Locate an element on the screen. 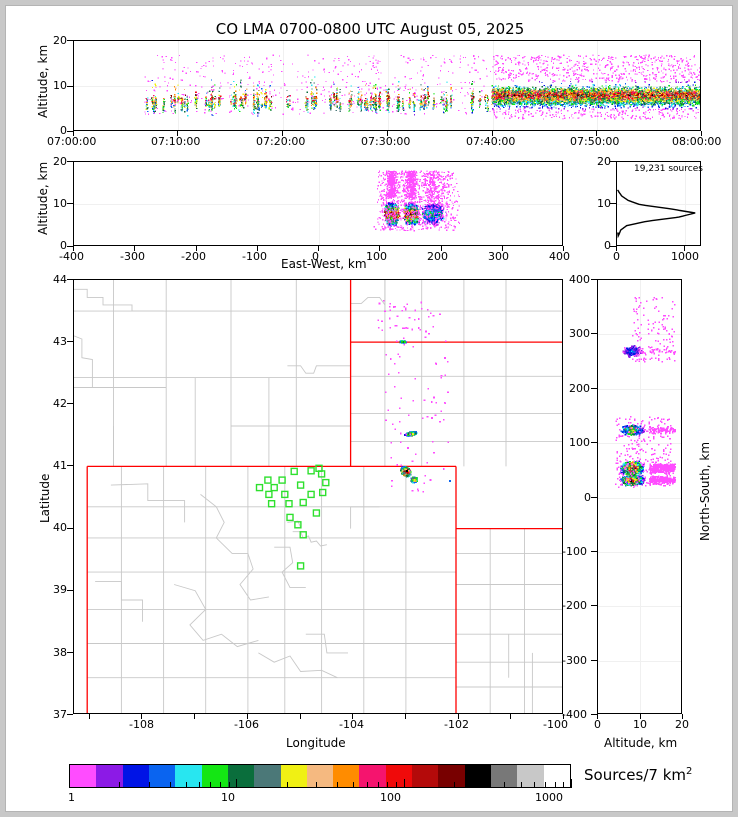  ytick-map-38: 38 is located at coordinates (60, 652).